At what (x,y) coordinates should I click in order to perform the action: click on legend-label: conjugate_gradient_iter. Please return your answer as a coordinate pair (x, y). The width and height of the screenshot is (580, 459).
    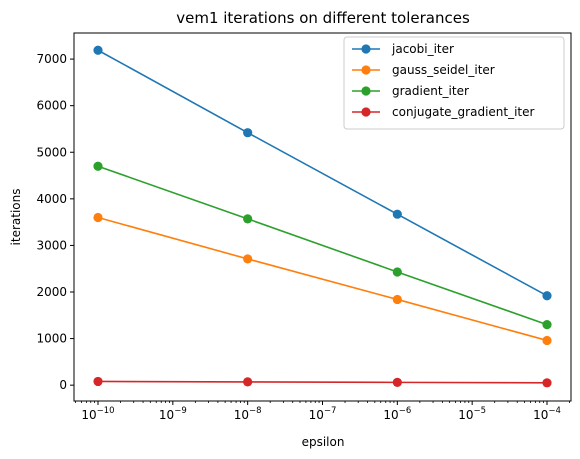
    Looking at the image, I should click on (463, 112).